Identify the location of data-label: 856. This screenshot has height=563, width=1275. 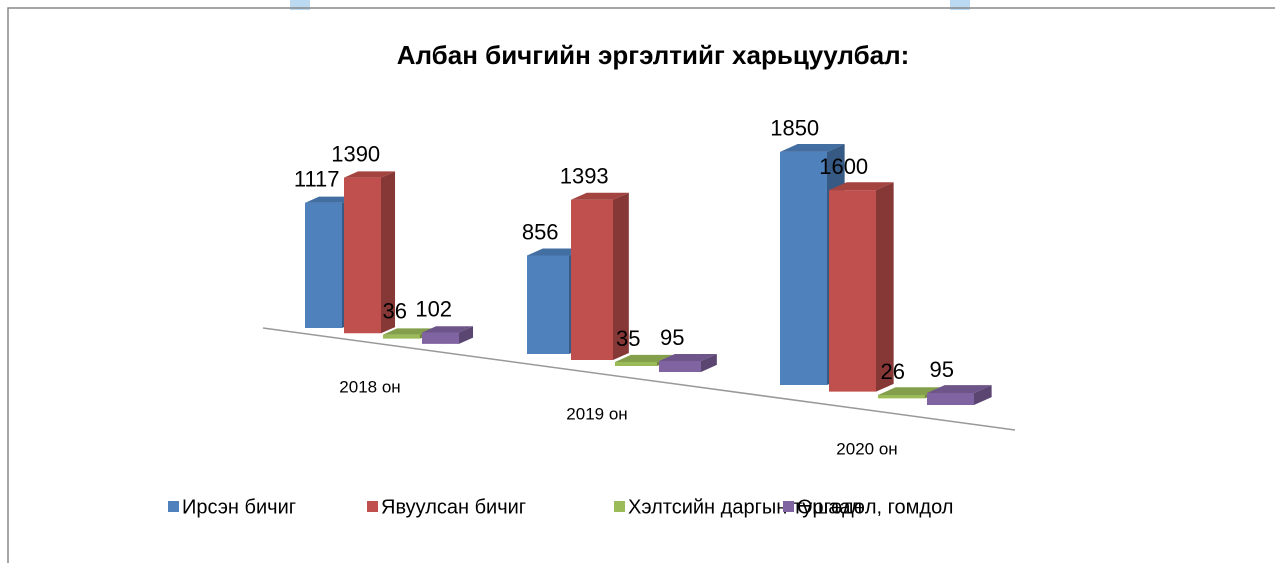
(540, 231).